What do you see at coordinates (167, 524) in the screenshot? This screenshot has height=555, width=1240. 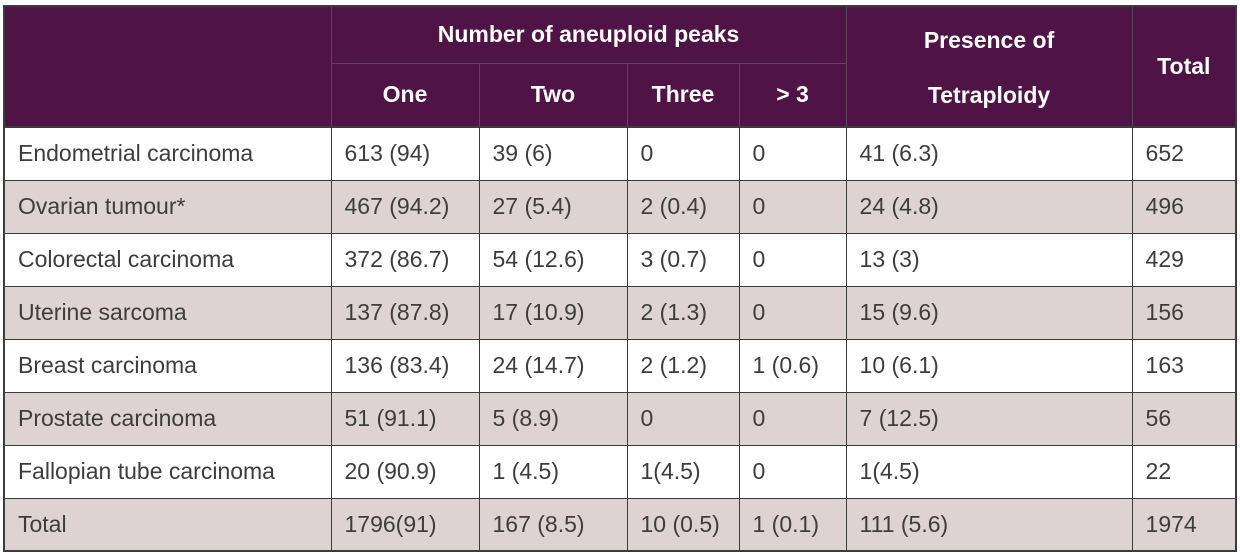 I see `row-label: Total` at bounding box center [167, 524].